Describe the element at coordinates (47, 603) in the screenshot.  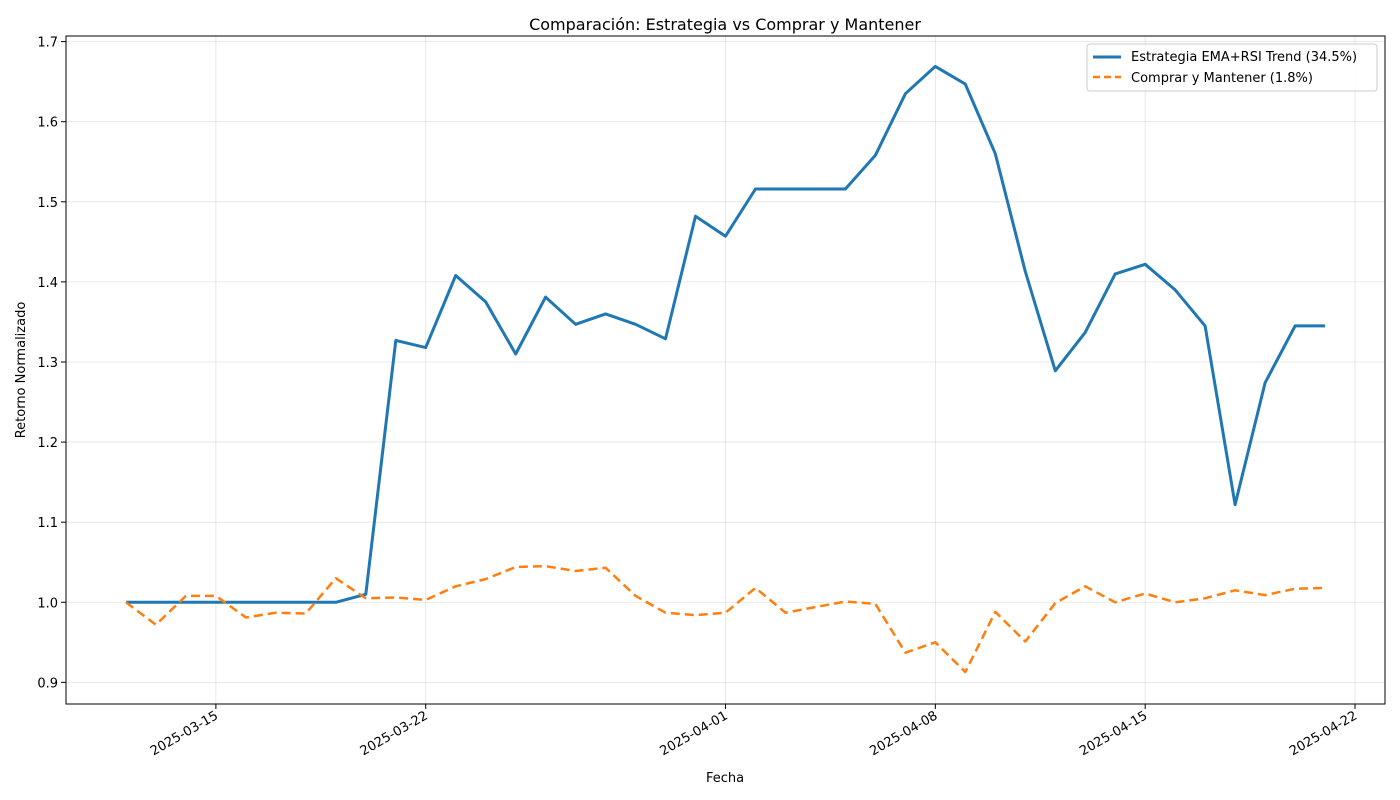
I see `y-tick-label-1: 1.0` at that location.